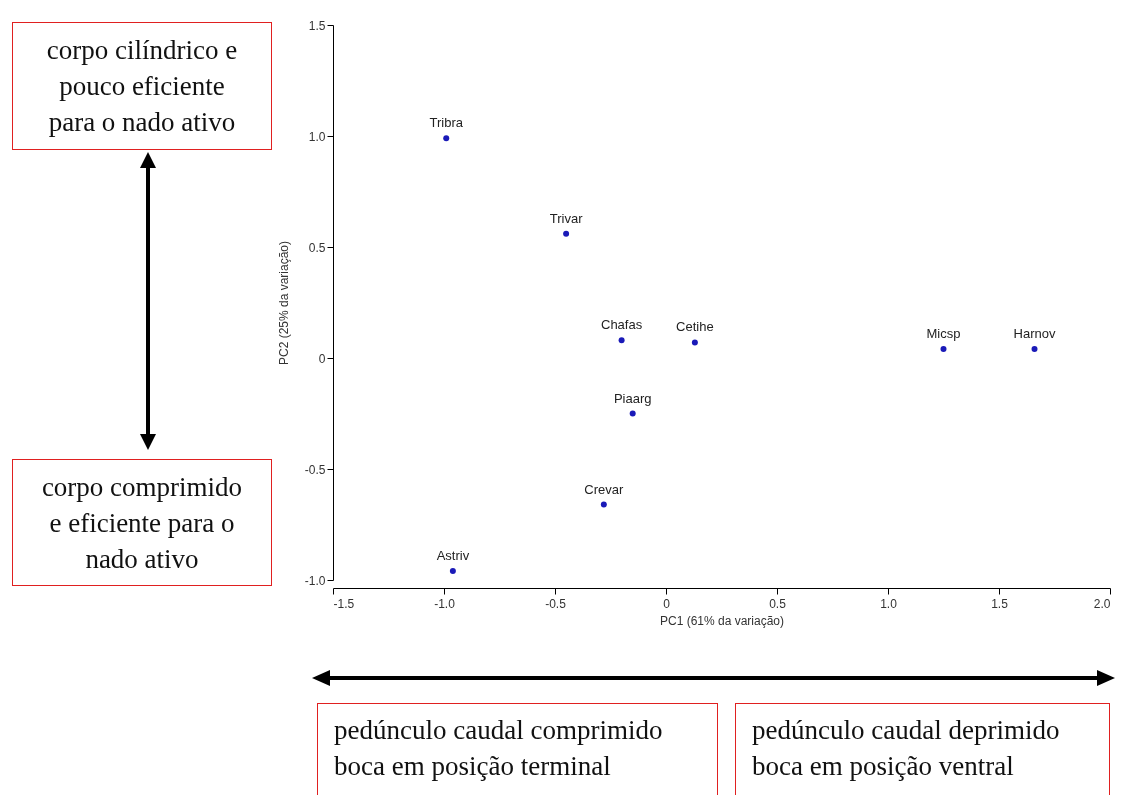 The height and width of the screenshot is (795, 1127). I want to click on annotation: Chafas, so click(622, 325).